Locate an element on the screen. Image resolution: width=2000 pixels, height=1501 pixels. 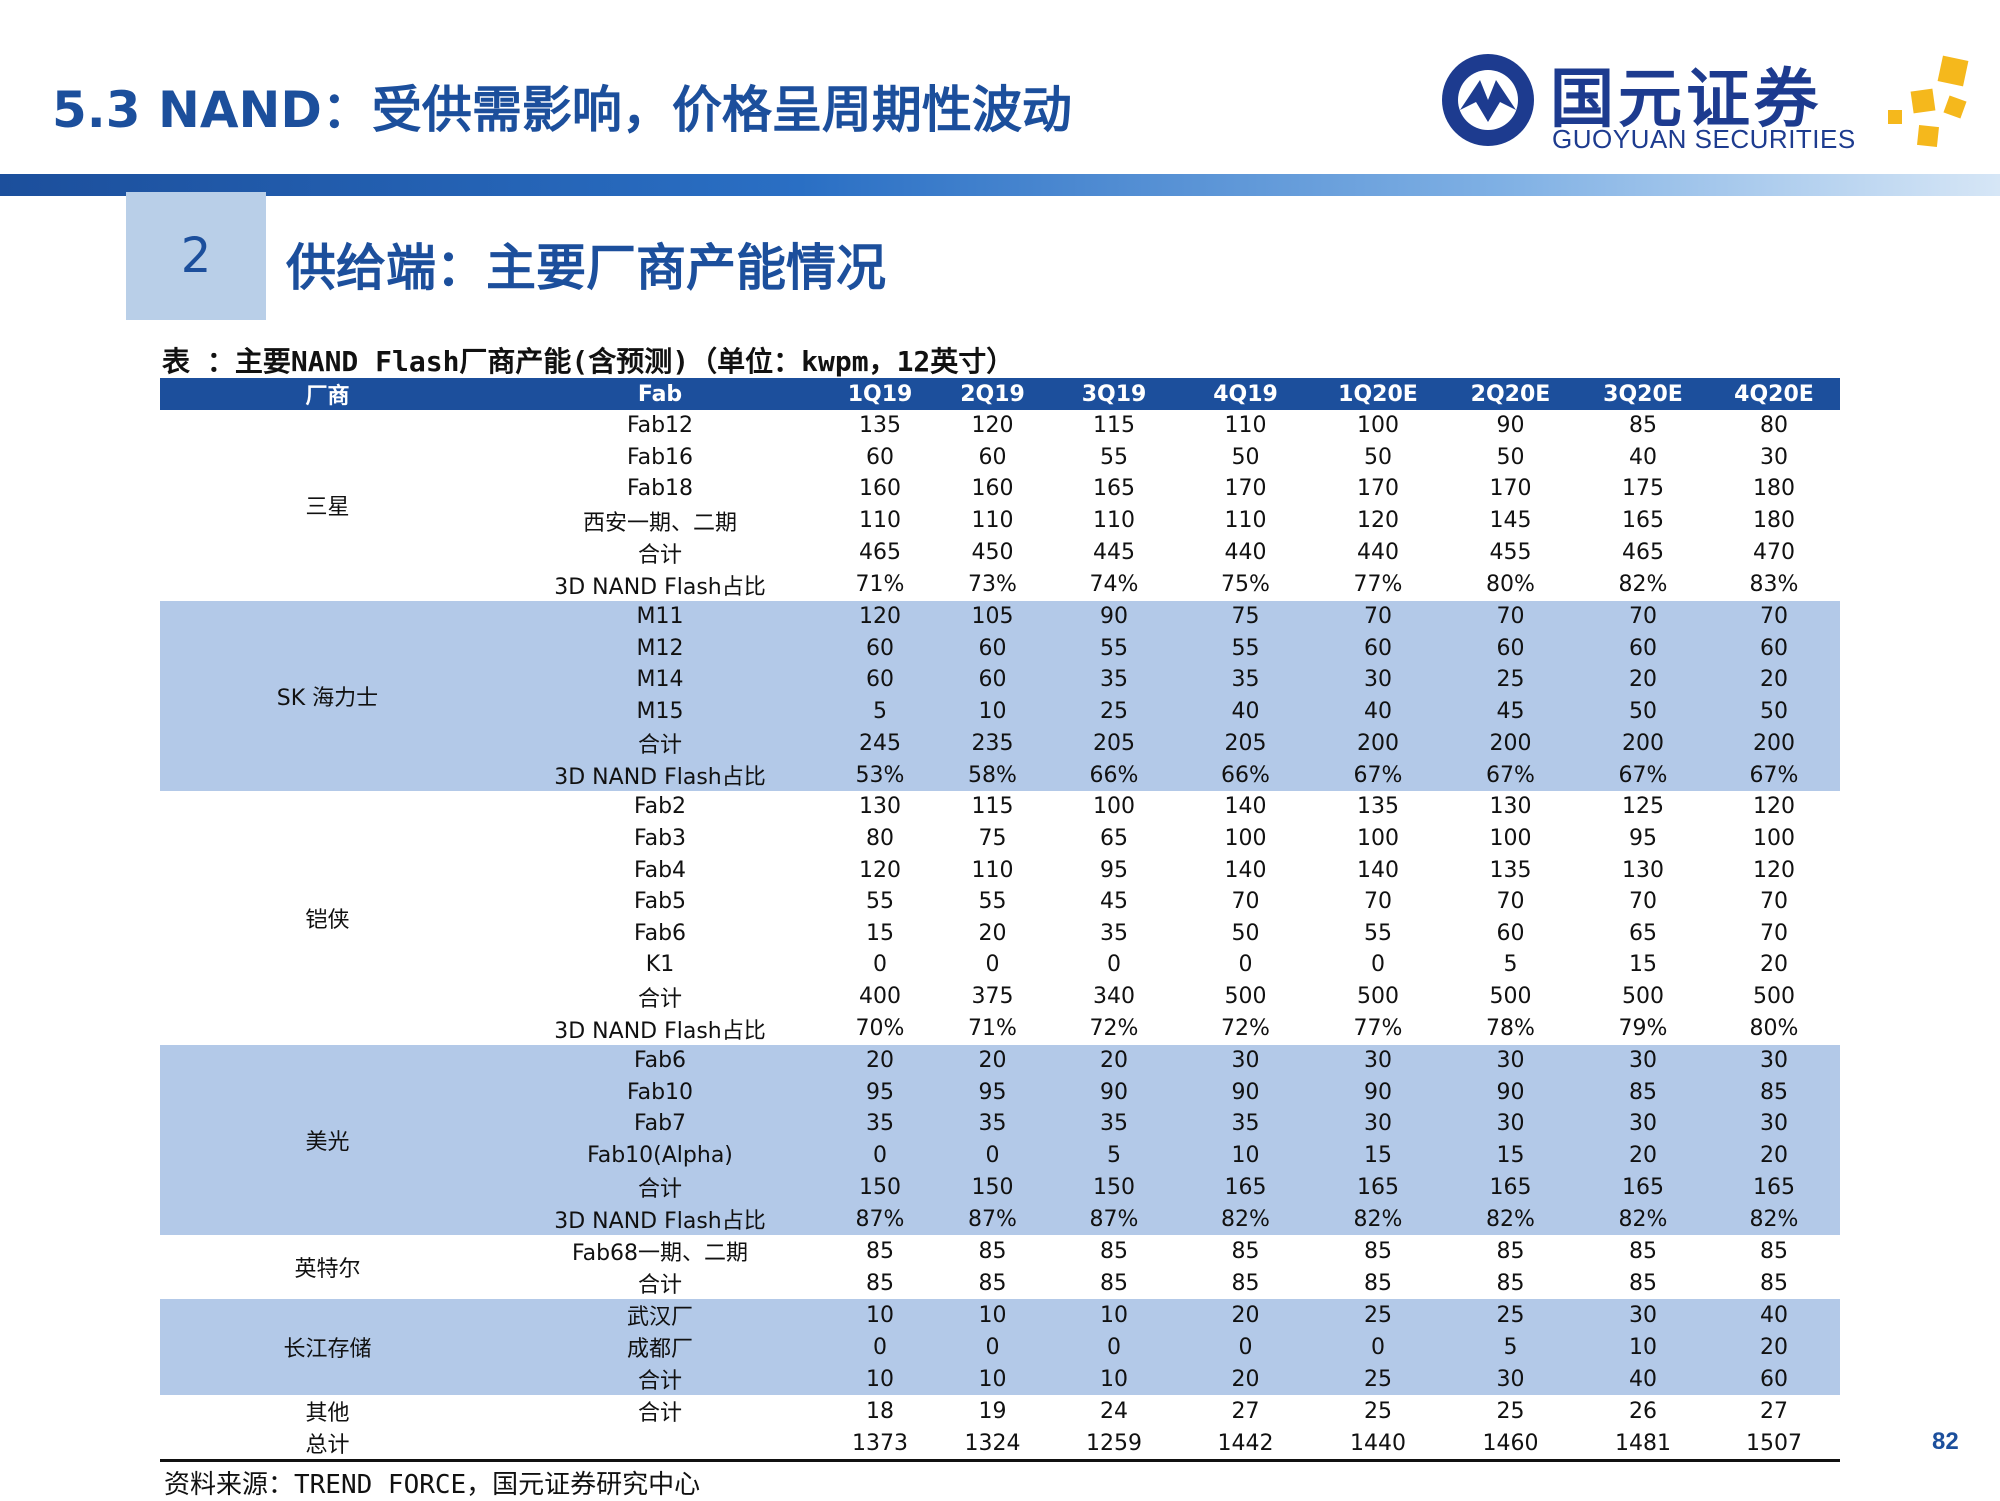
table-row: 合计 150 150 150 165 165 165 165 165 is located at coordinates (1000, 1187).